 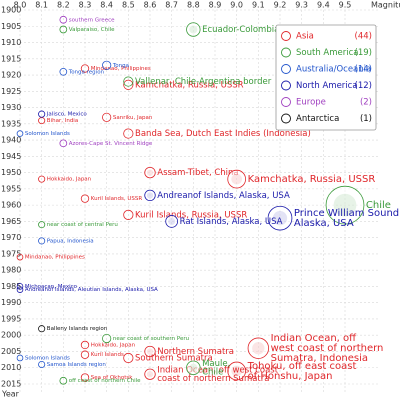 What do you see at coordinates (363, 86) in the screenshot?
I see `legend-count: (12)` at bounding box center [363, 86].